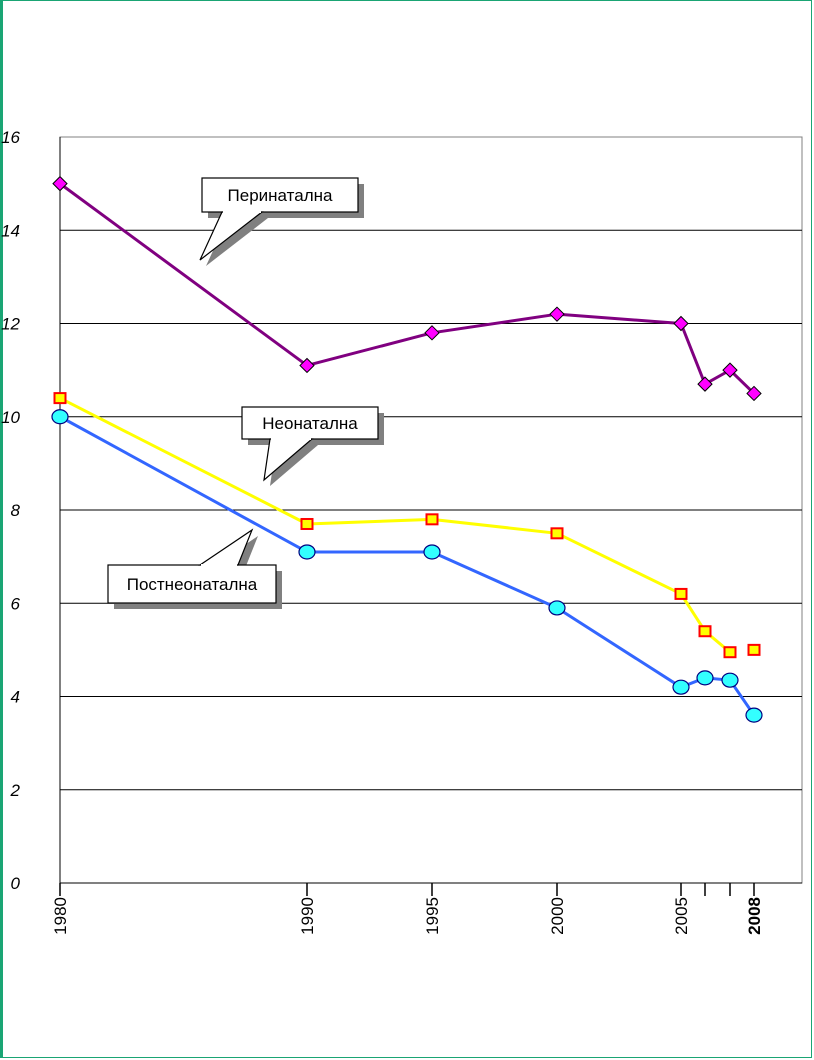 This screenshot has width=814, height=1060. I want to click on y-tick-label: 16, so click(10, 137).